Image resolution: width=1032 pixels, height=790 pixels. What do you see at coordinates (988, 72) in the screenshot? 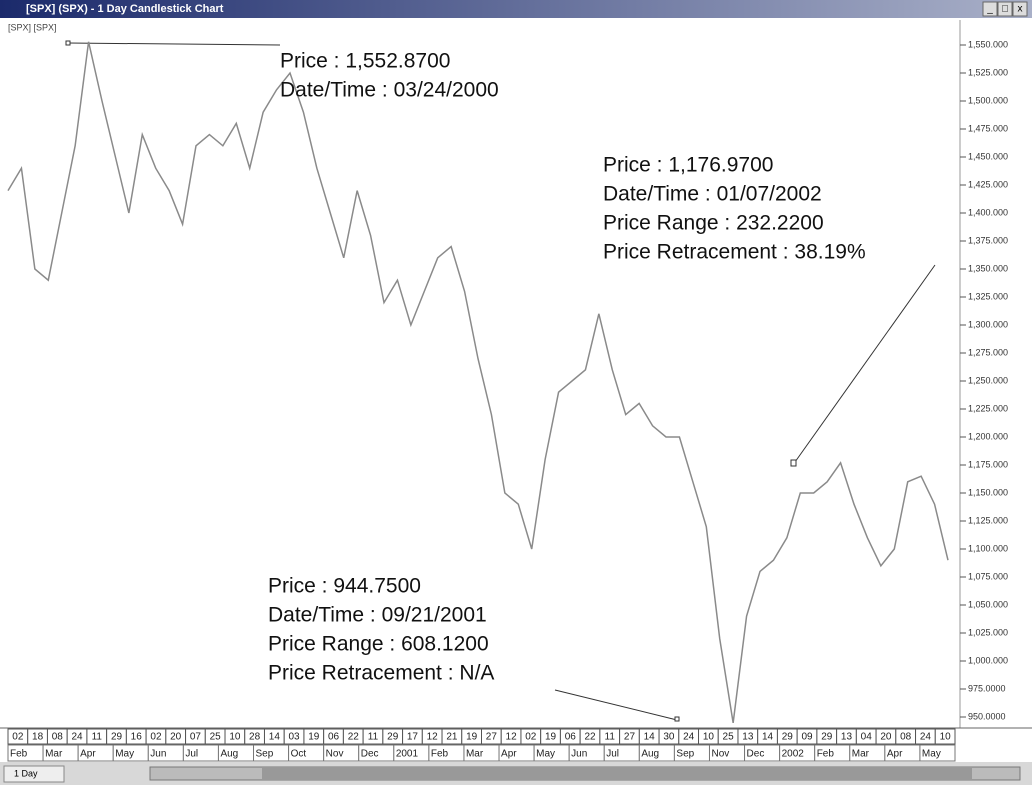
I see `y-tick-label: 1,525.000` at bounding box center [988, 72].